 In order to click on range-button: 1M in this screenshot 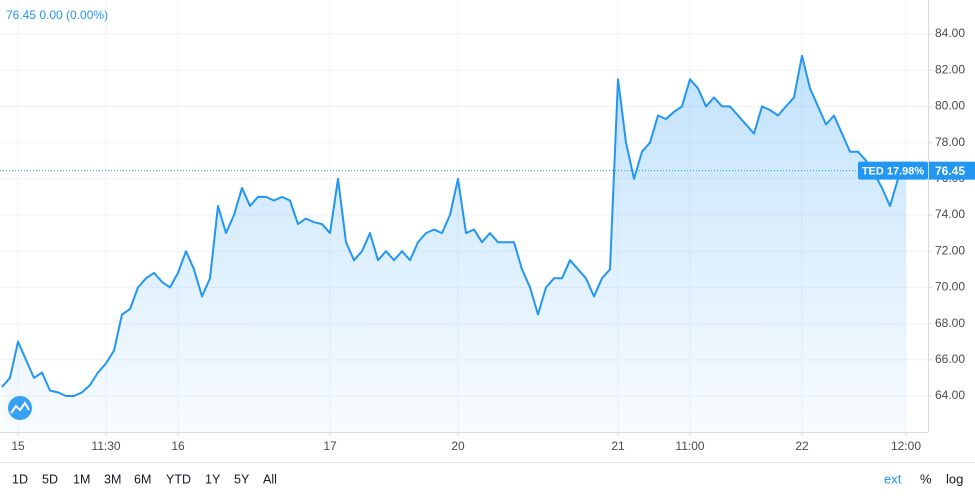, I will do `click(81, 479)`.